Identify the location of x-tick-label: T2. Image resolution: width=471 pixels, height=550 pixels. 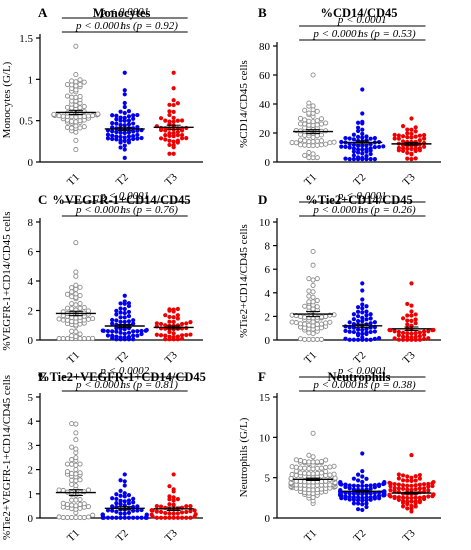
(359, 535).